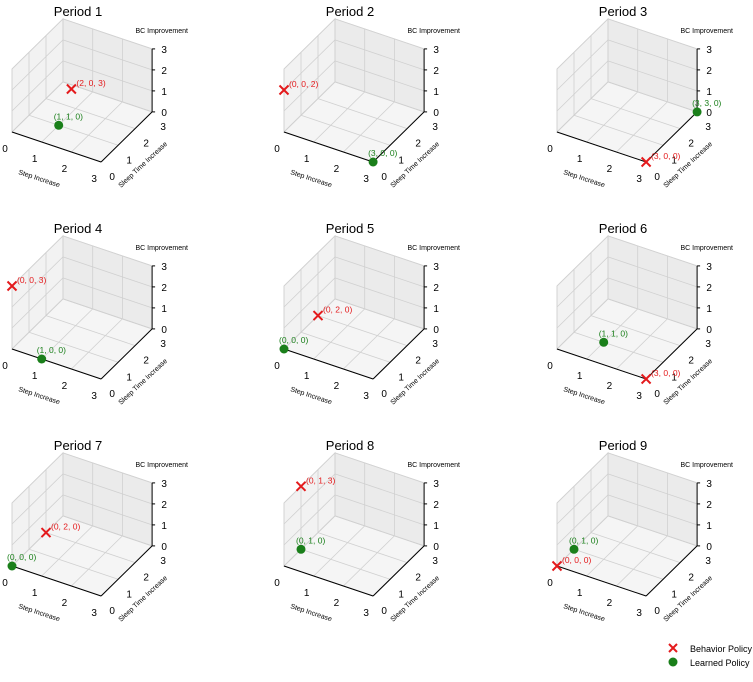  I want to click on learned-policy-label: (0, 1, 0), so click(310, 540).